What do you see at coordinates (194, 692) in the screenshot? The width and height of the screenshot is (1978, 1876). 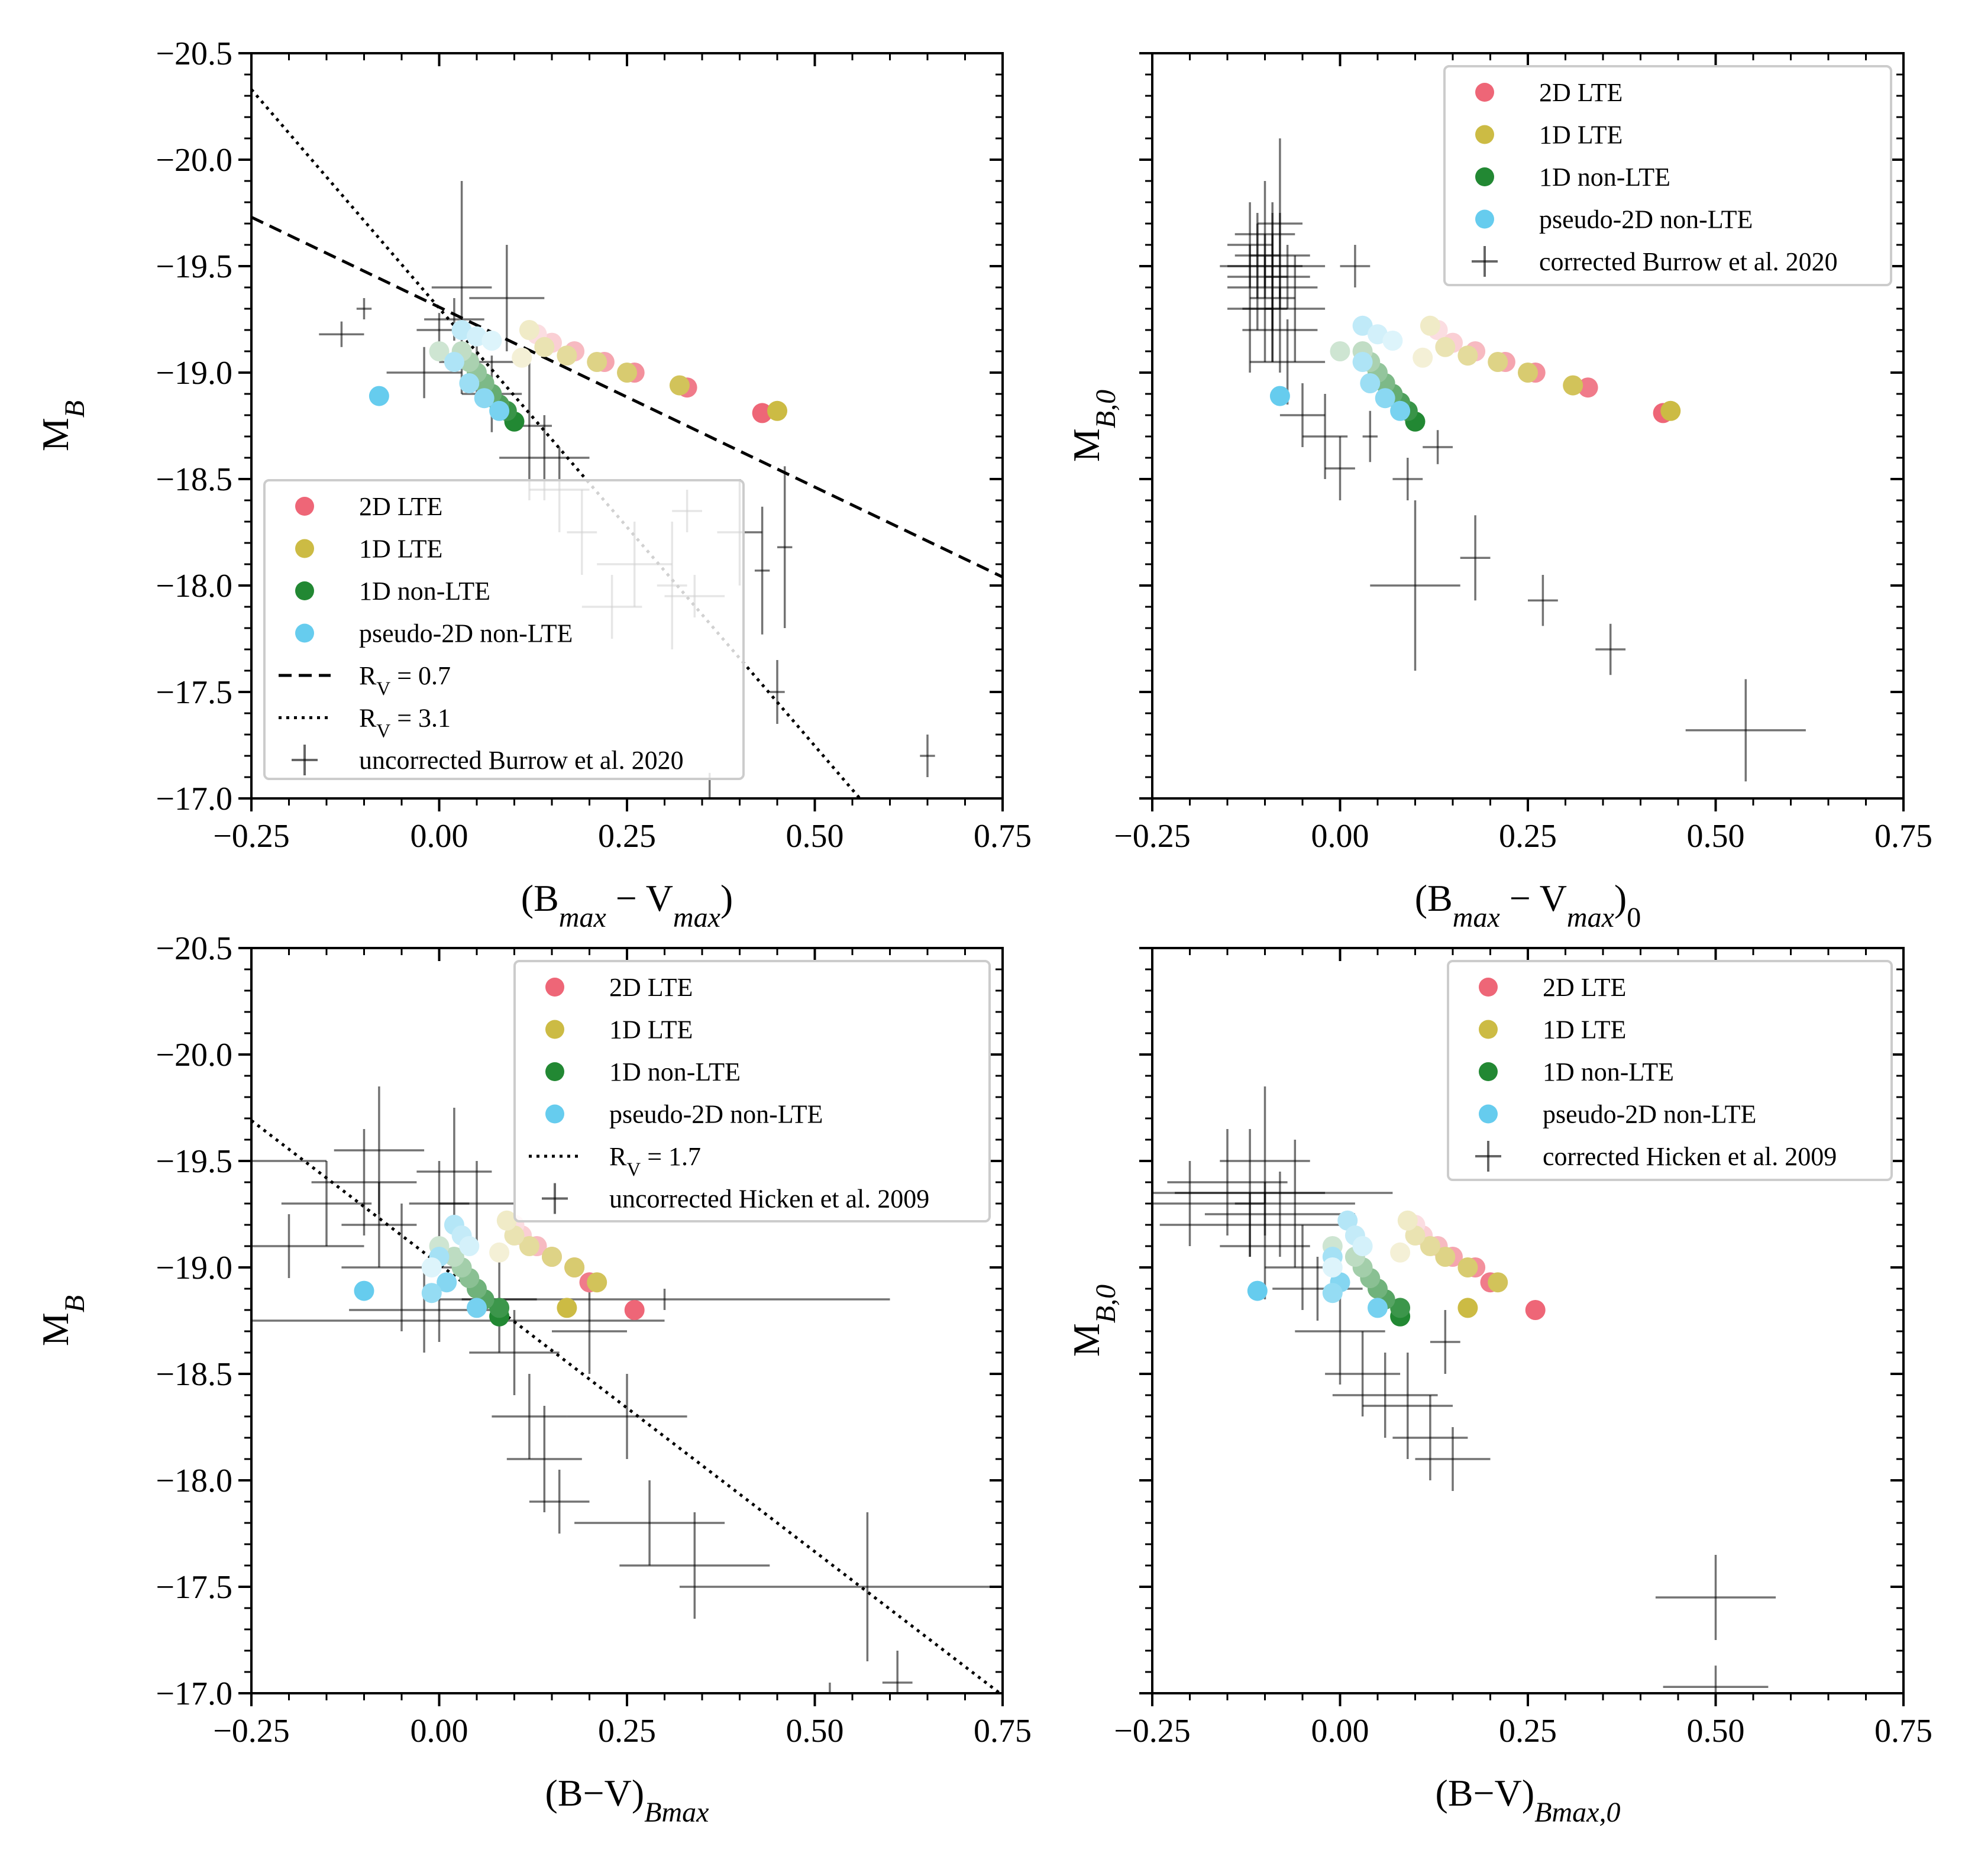 I see `y-tick-label: −17.5` at bounding box center [194, 692].